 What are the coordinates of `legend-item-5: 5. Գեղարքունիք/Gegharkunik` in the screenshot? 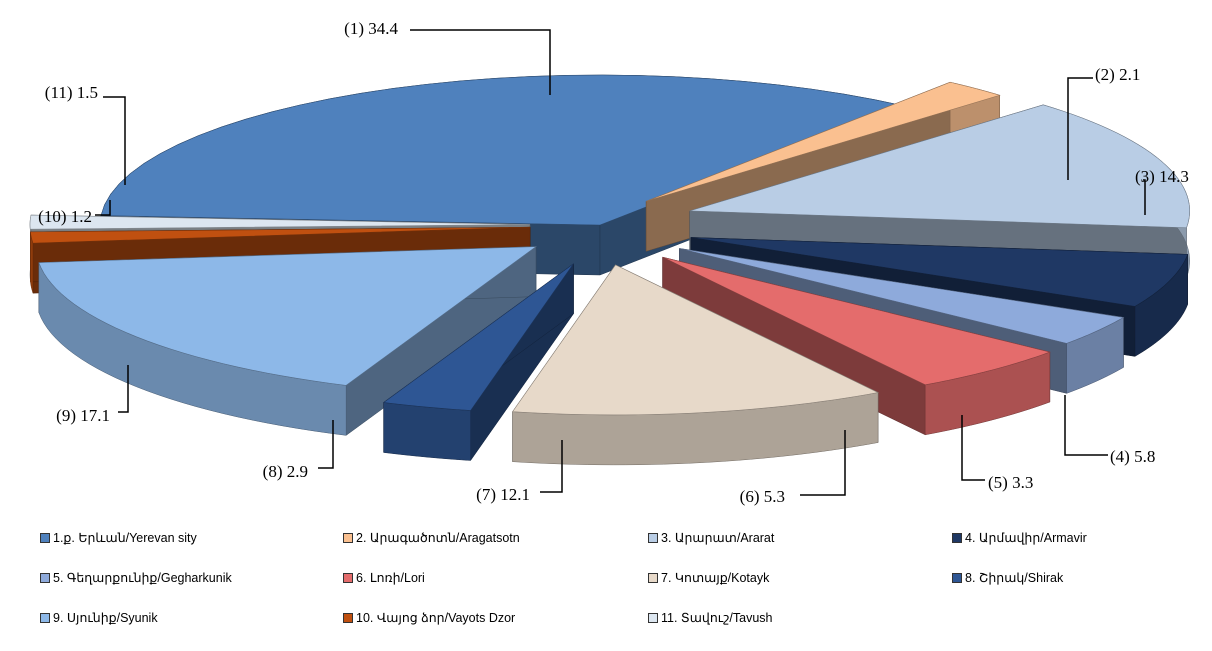 It's located at (136, 577).